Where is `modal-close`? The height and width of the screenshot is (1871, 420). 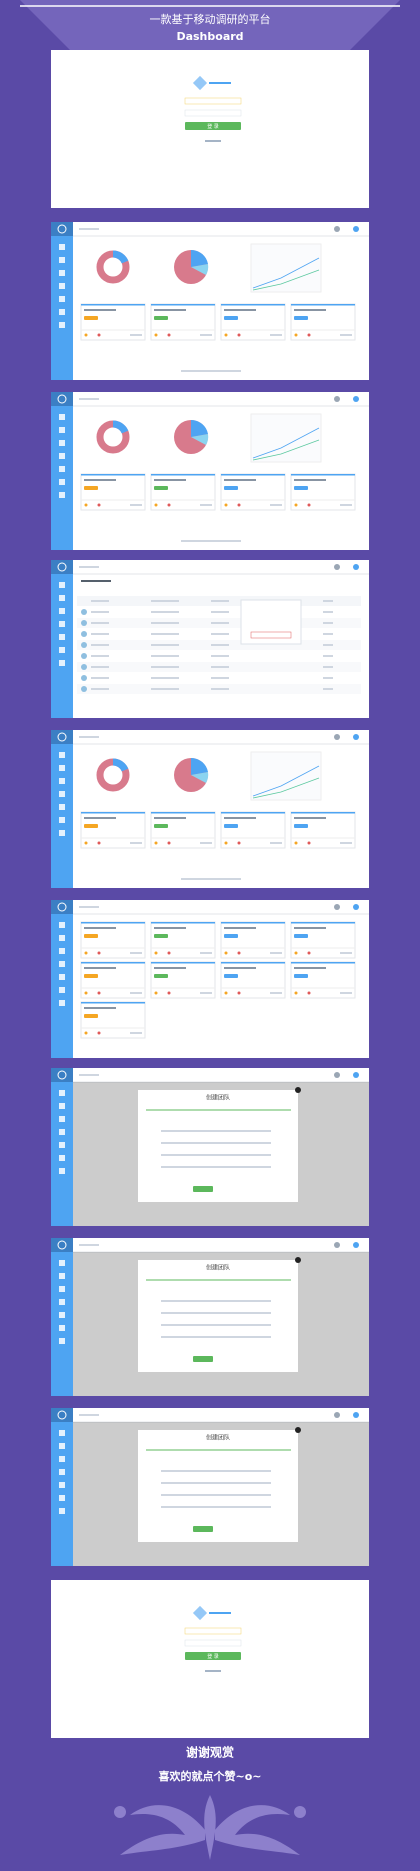
modal-close is located at coordinates (298, 1430).